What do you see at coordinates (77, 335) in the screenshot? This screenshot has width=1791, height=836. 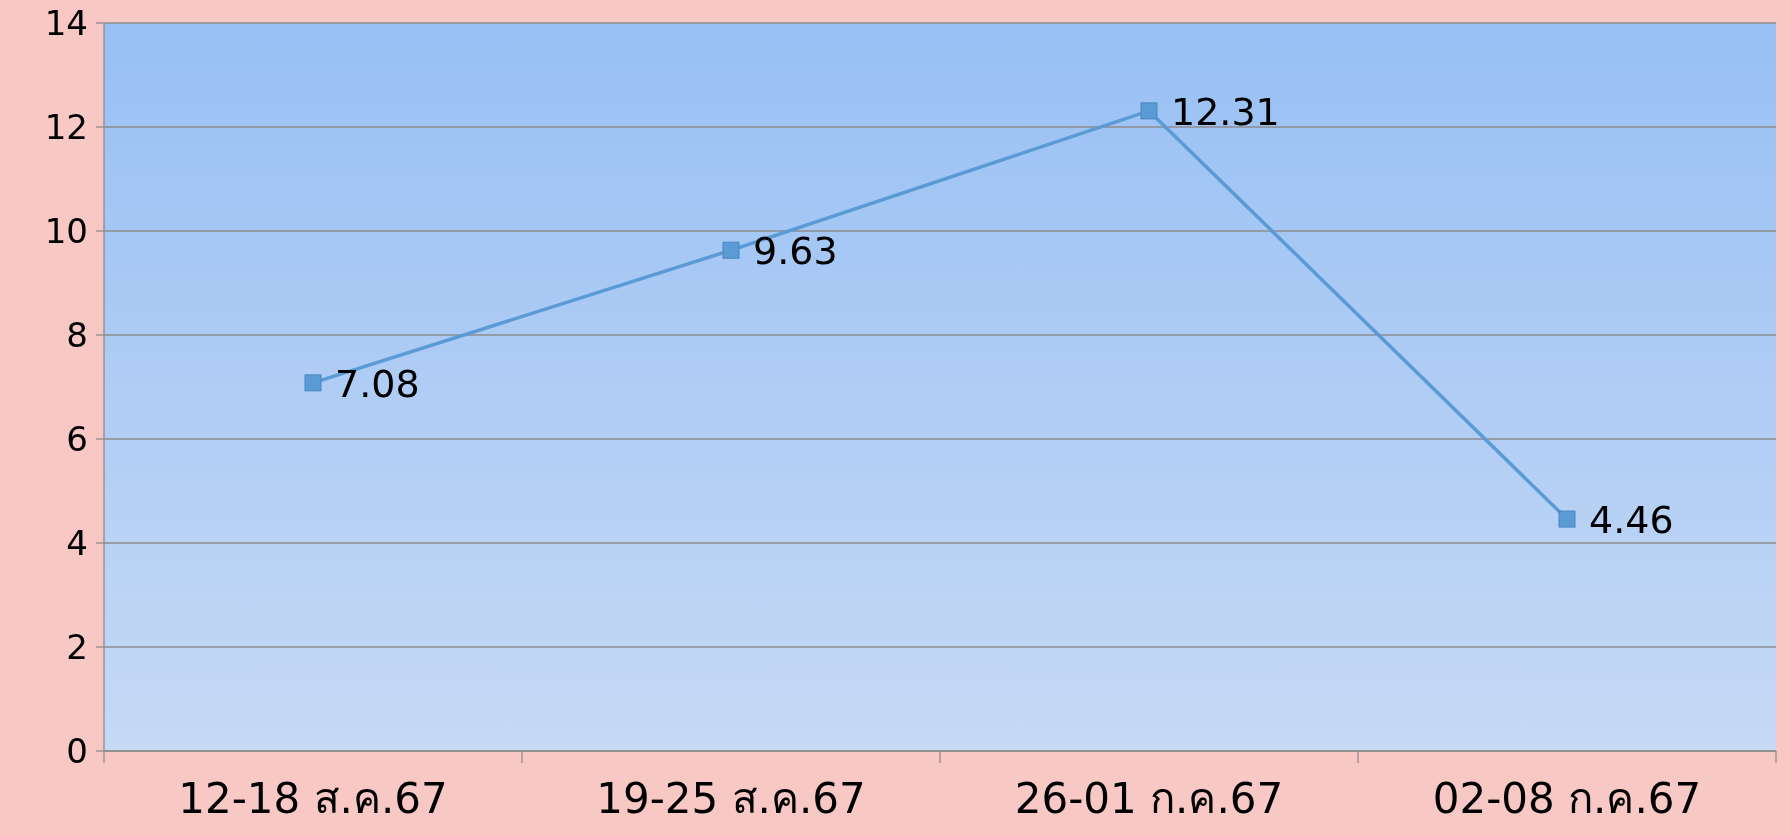 I see `y-tick-label: 8` at bounding box center [77, 335].